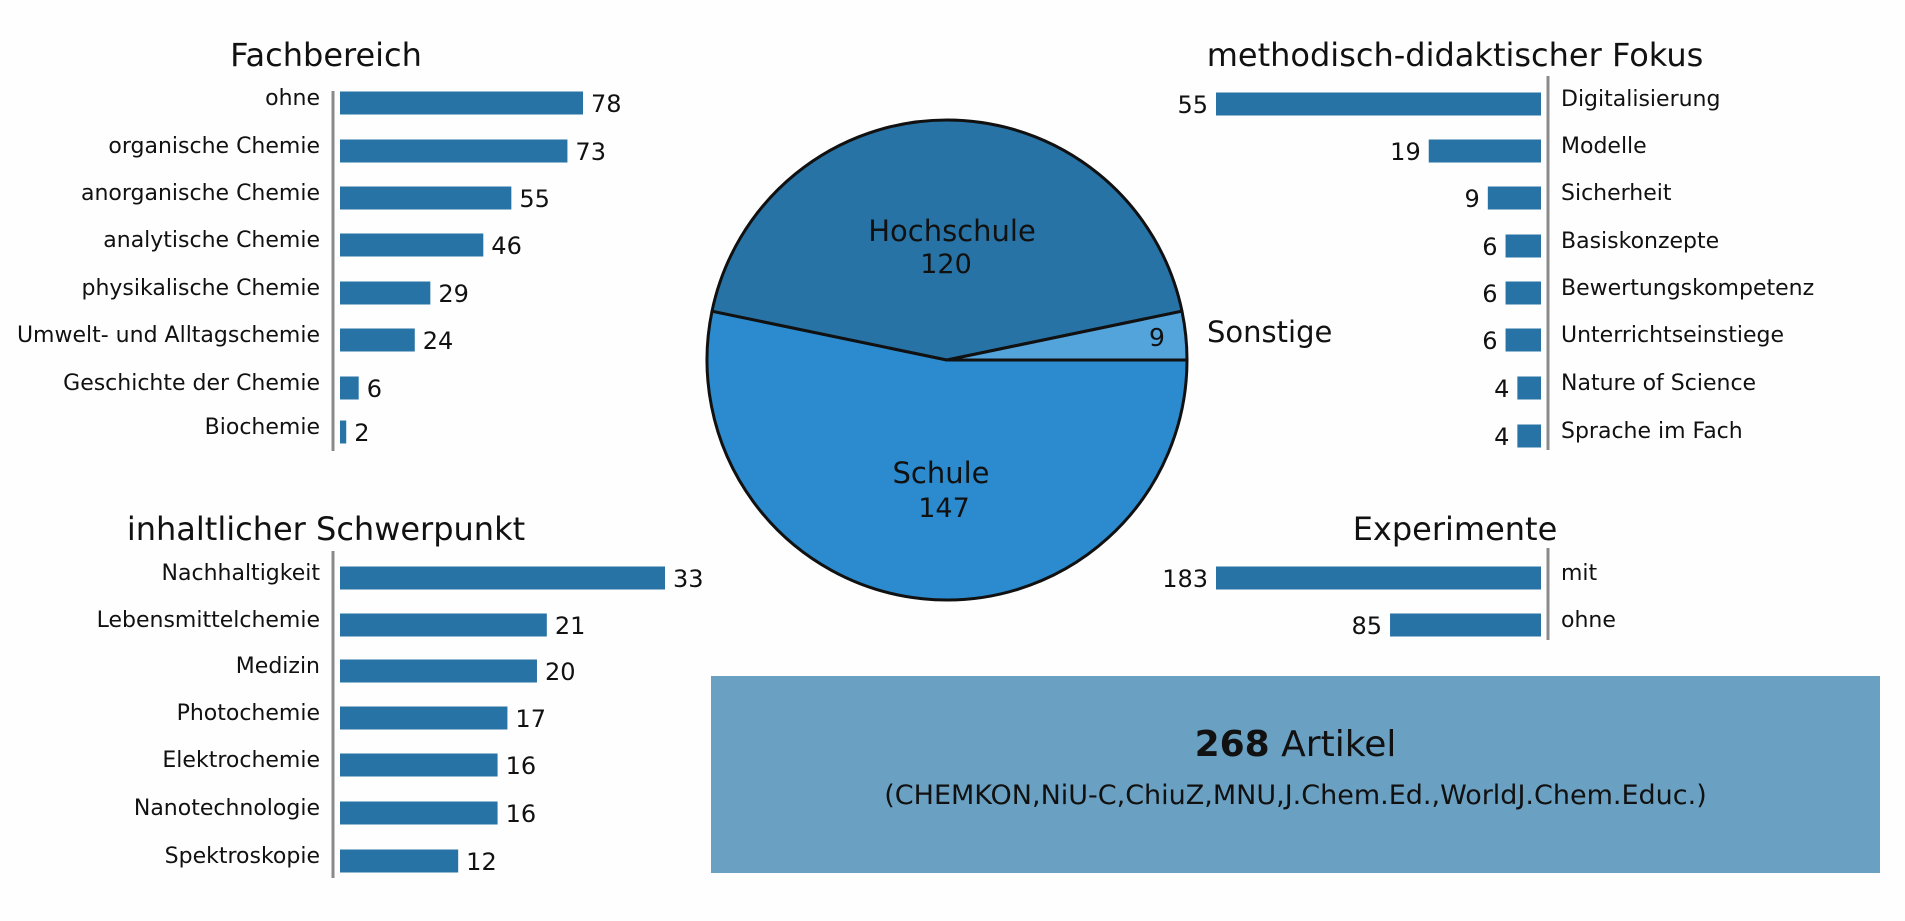 This screenshot has height=921, width=1905. I want to click on category-label: Photochemie, so click(248, 713).